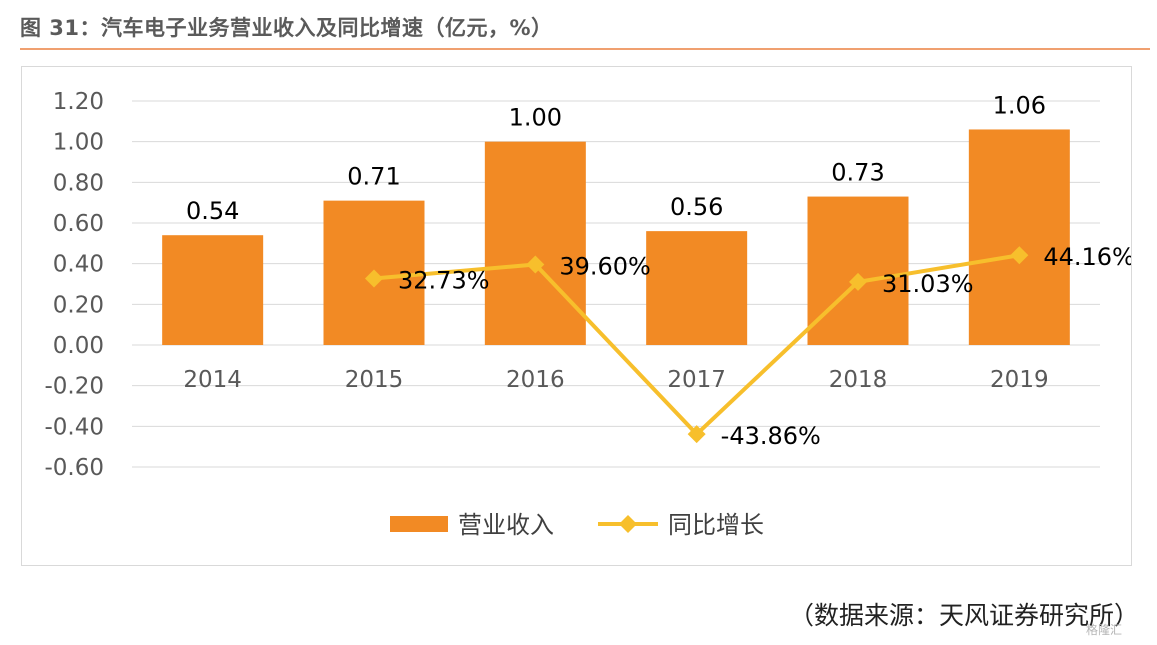 This screenshot has width=1157, height=645. Describe the element at coordinates (857, 173) in the screenshot. I see `bar-value-label: 0.73` at that location.